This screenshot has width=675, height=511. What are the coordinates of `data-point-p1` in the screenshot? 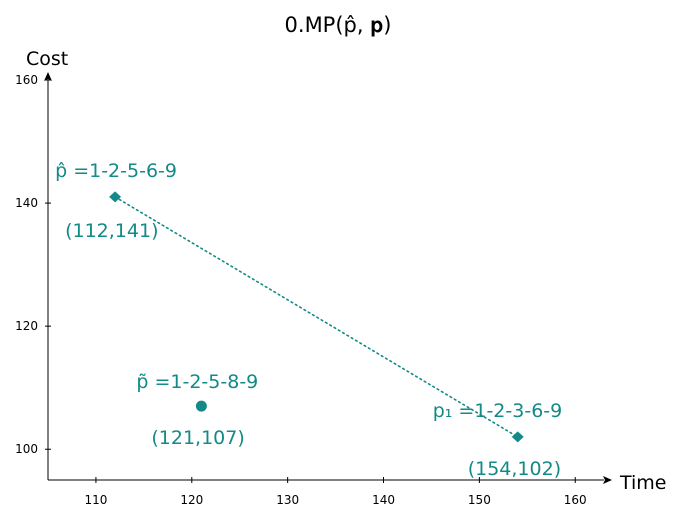 It's located at (517, 437).